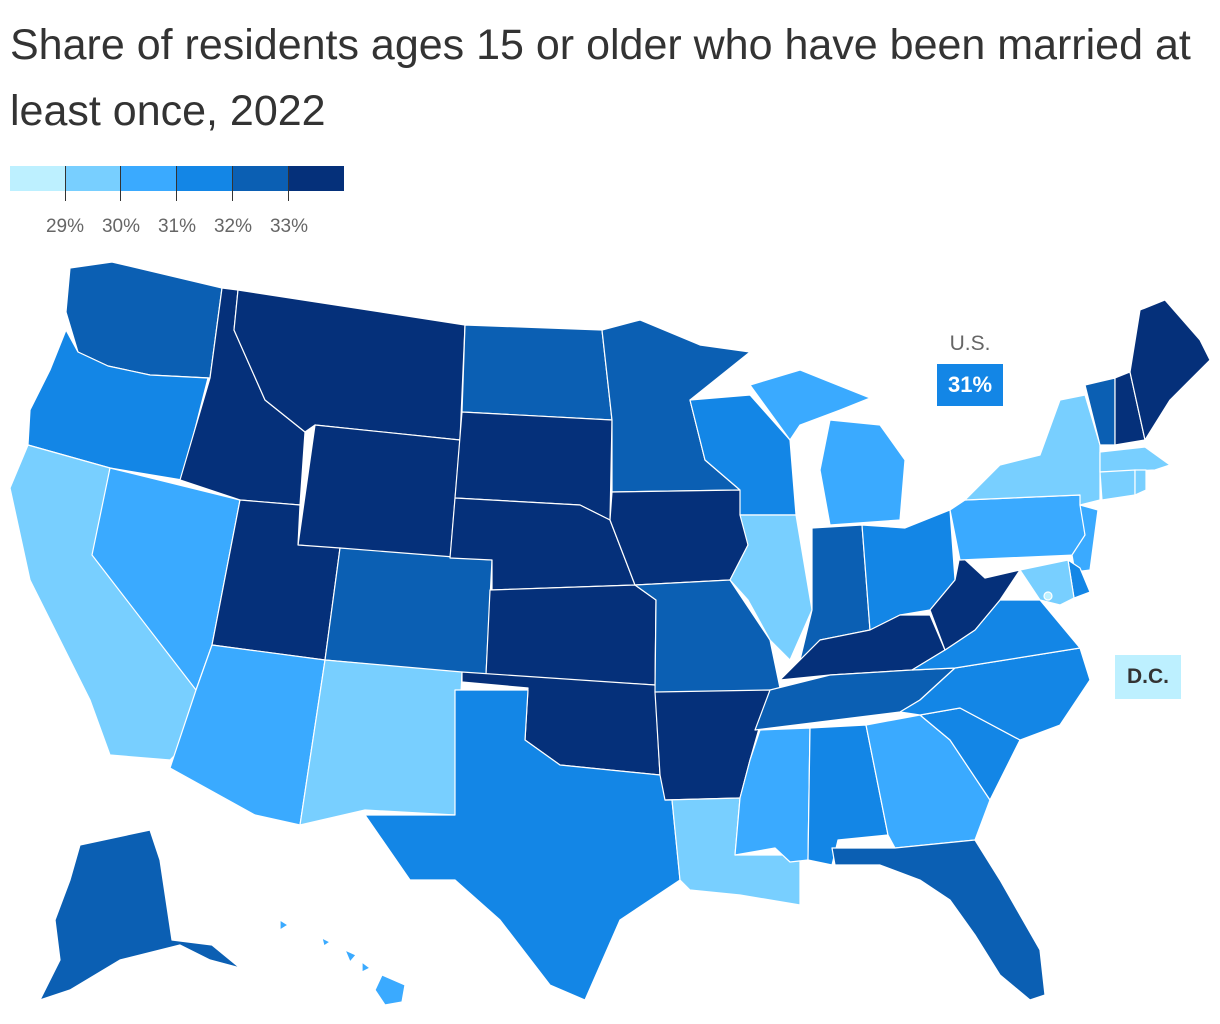 This screenshot has width=1220, height=1024. What do you see at coordinates (1048, 596) in the screenshot?
I see `state-dc` at bounding box center [1048, 596].